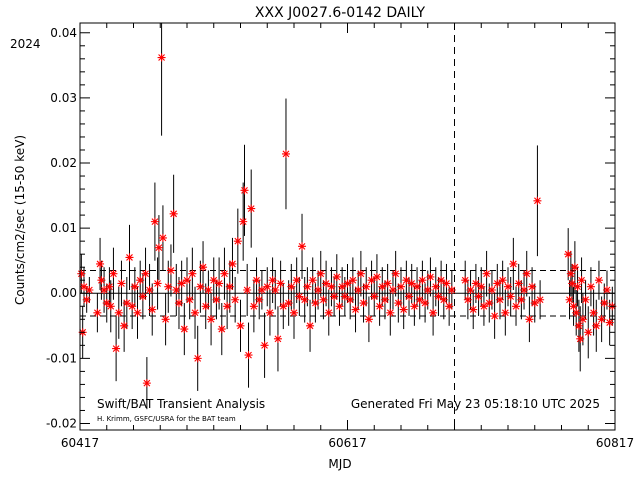 This screenshot has height=480, width=640. I want to click on y-tick-label: 0.00, so click(63, 293).